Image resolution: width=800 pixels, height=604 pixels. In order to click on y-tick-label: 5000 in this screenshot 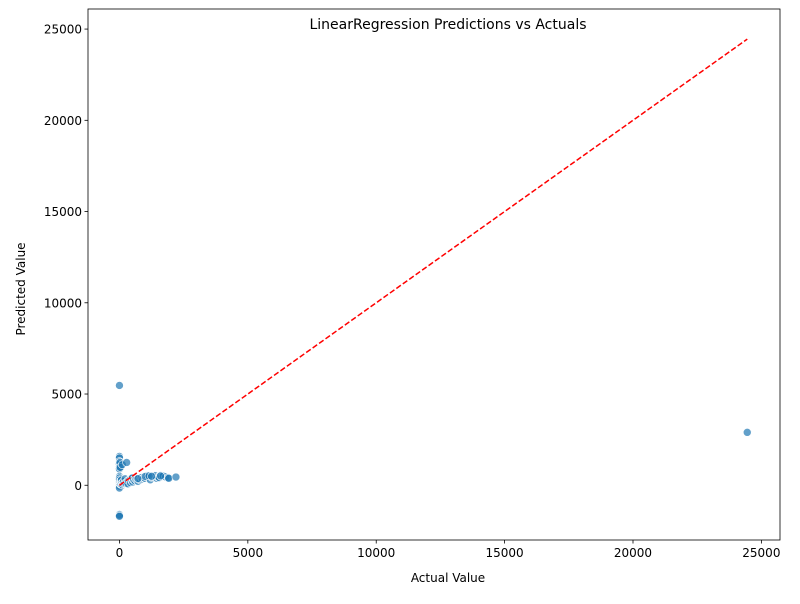, I will do `click(66, 395)`.